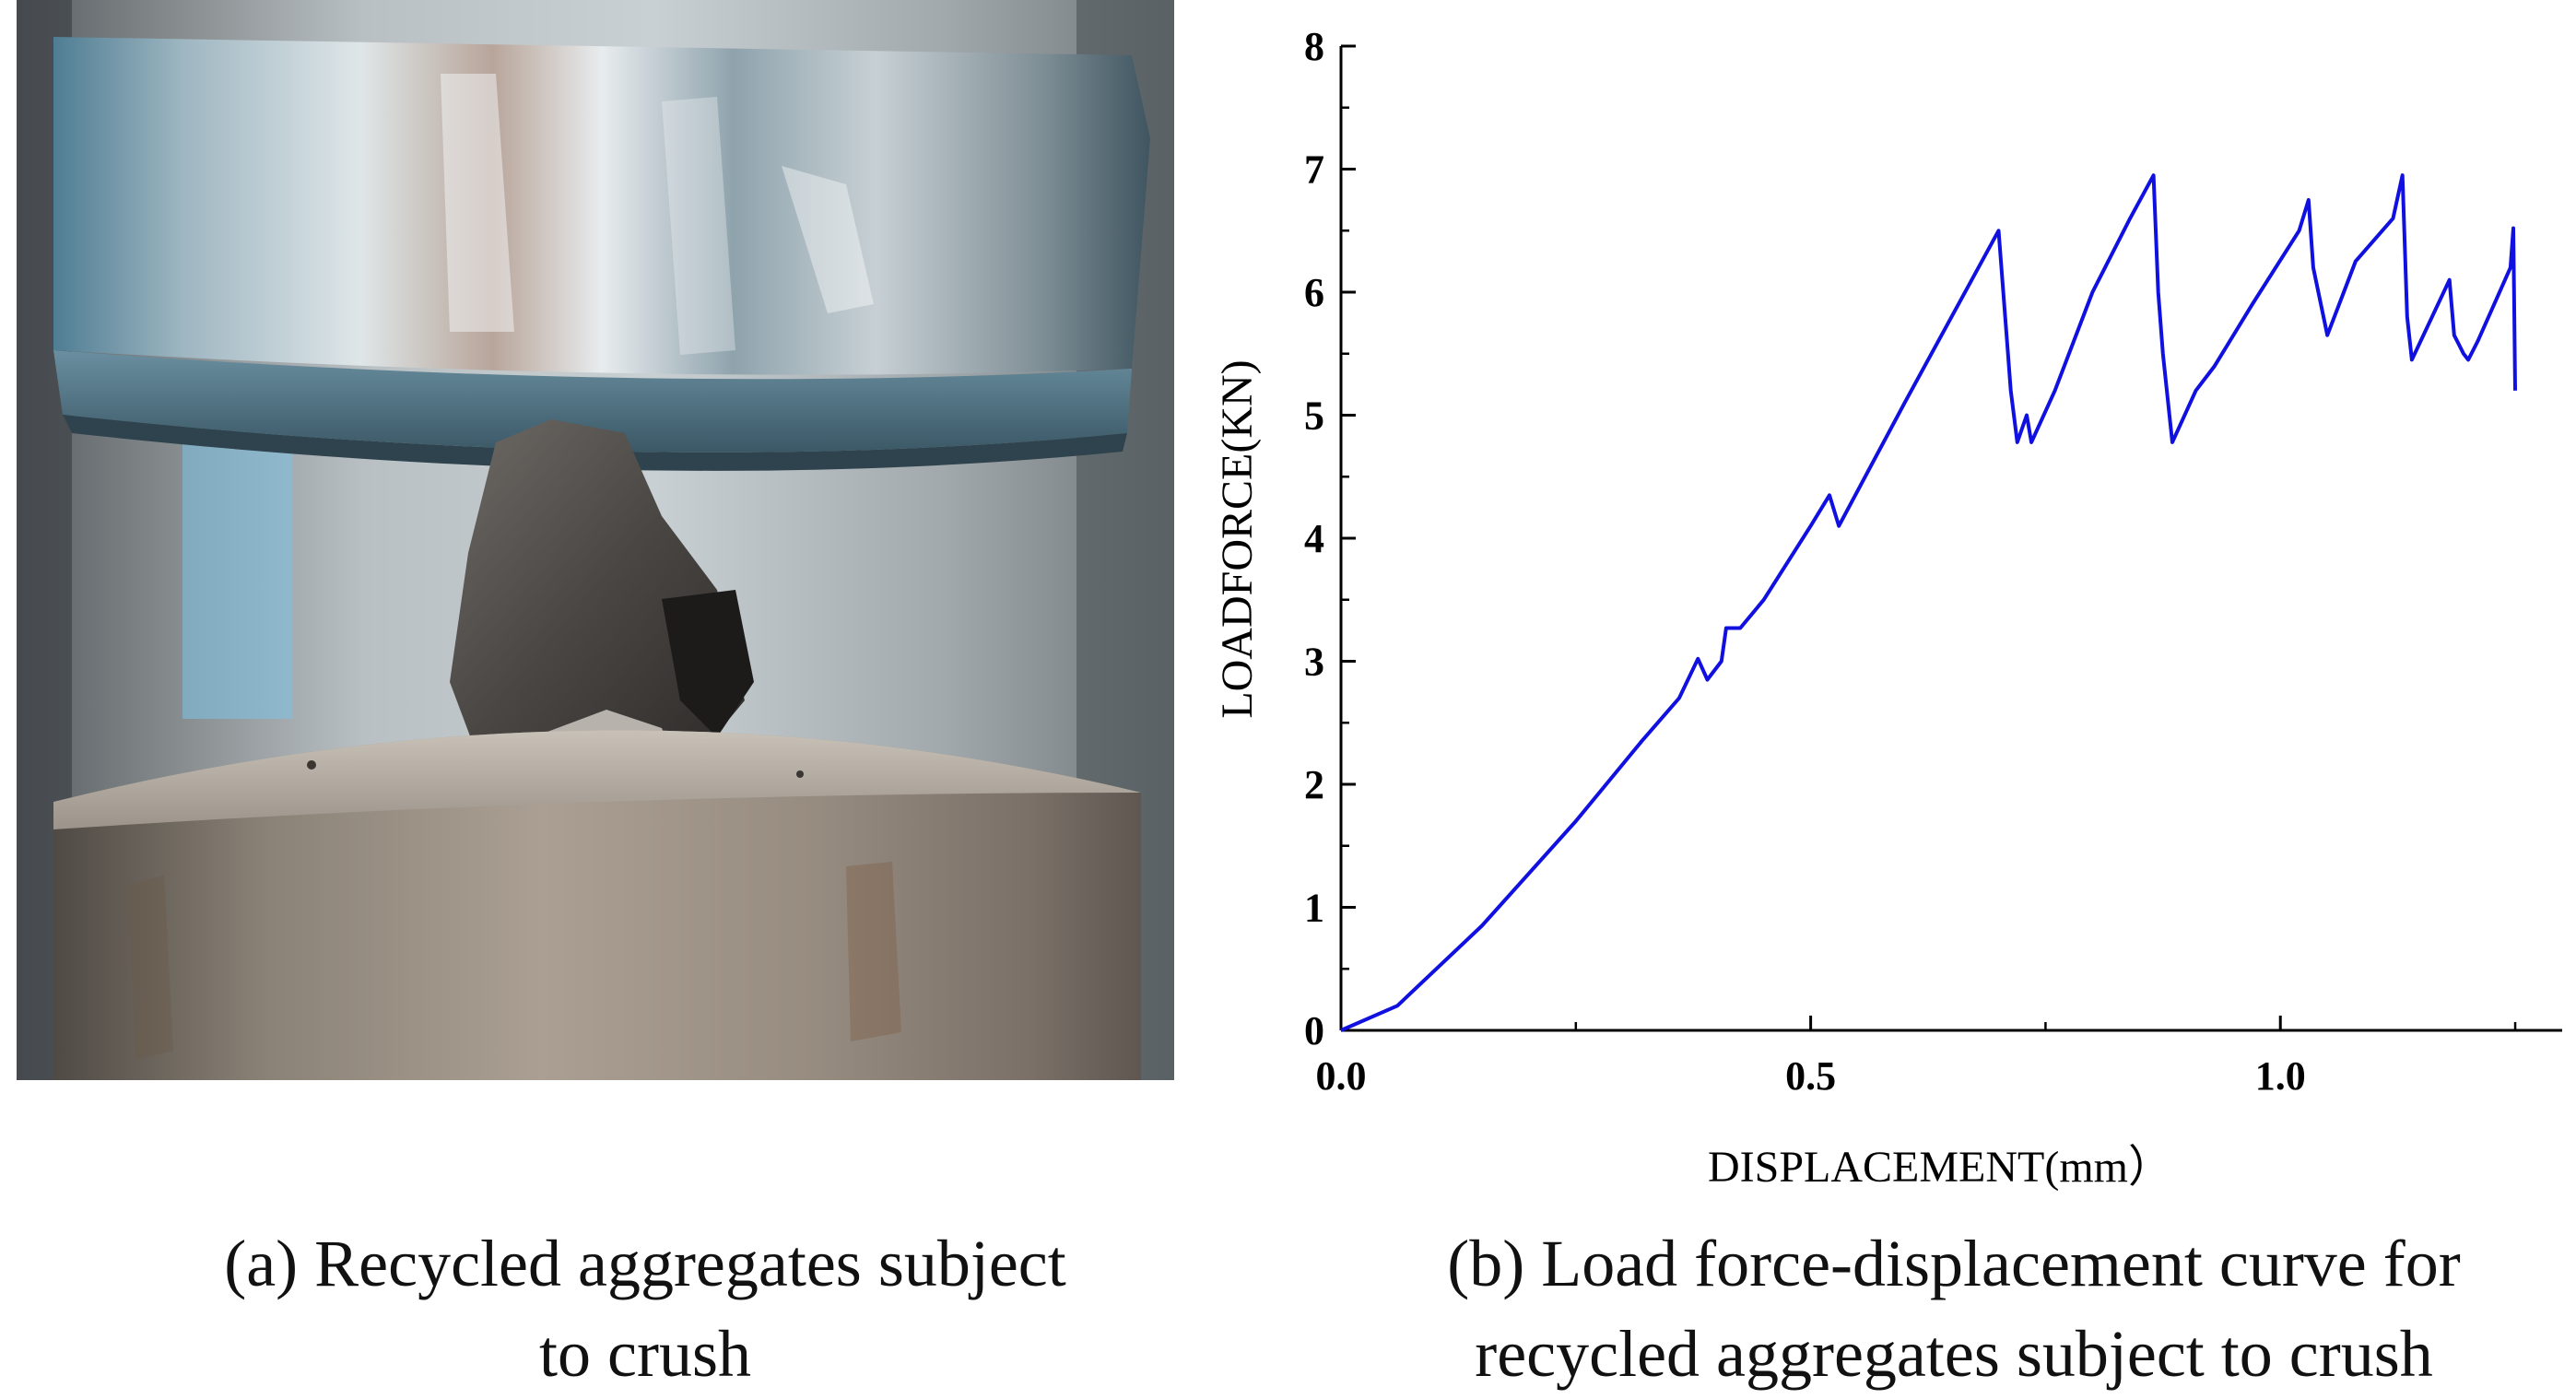  Describe the element at coordinates (1314, 662) in the screenshot. I see `y-tick-label-3: 3` at that location.